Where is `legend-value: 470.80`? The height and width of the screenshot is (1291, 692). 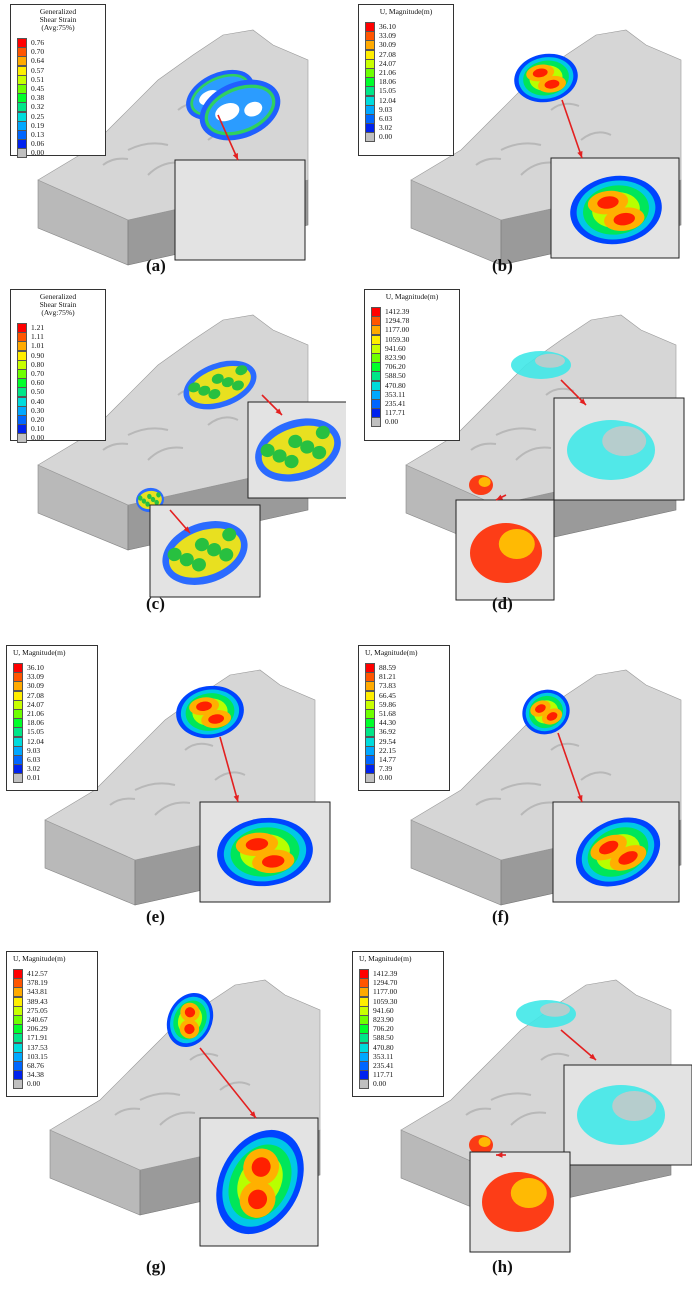 legend-value: 470.80 is located at coordinates (395, 385).